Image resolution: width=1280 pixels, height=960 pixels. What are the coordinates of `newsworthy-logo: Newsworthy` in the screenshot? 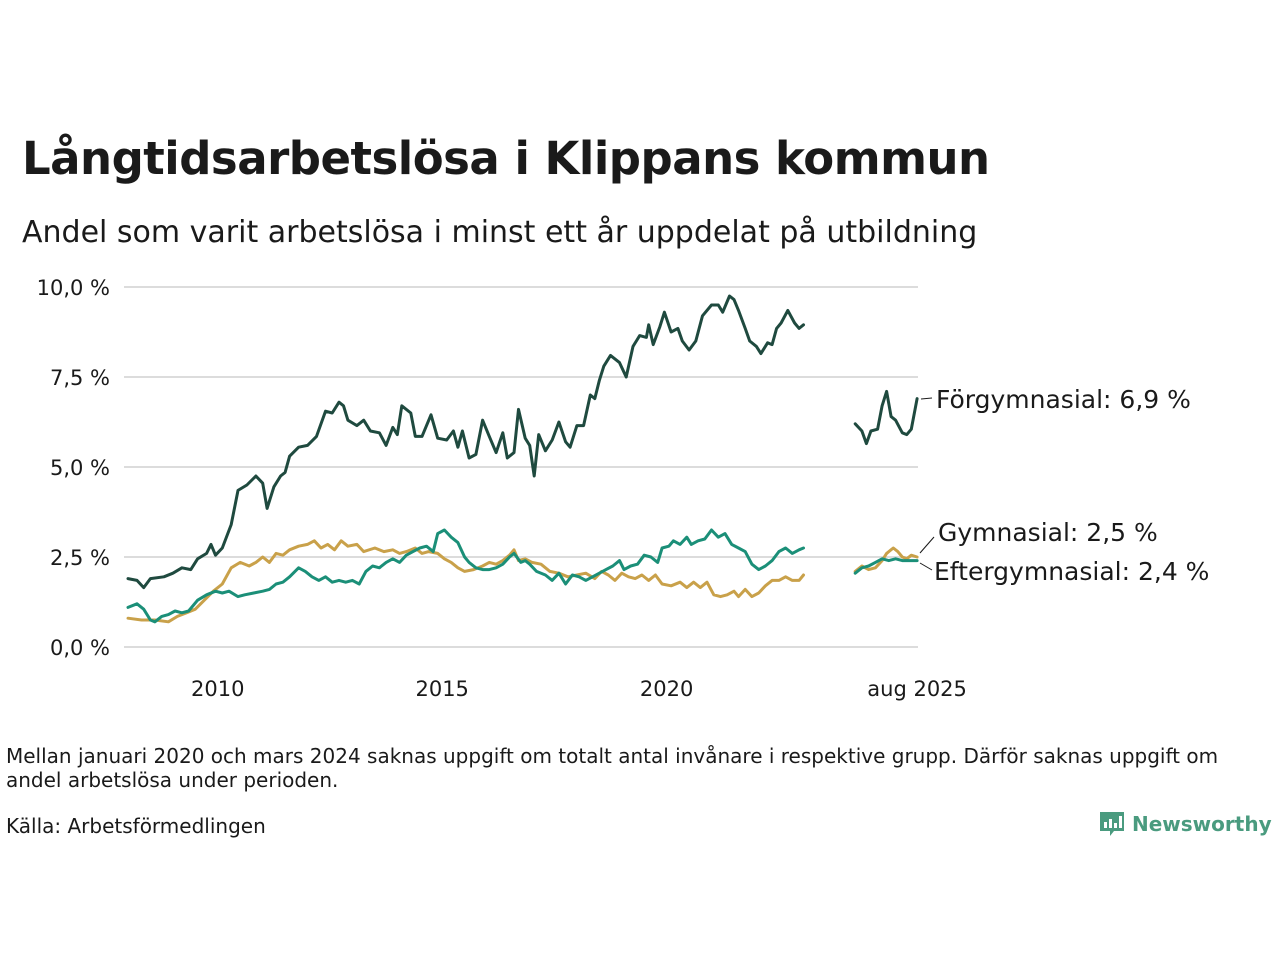 It's located at (1185, 824).